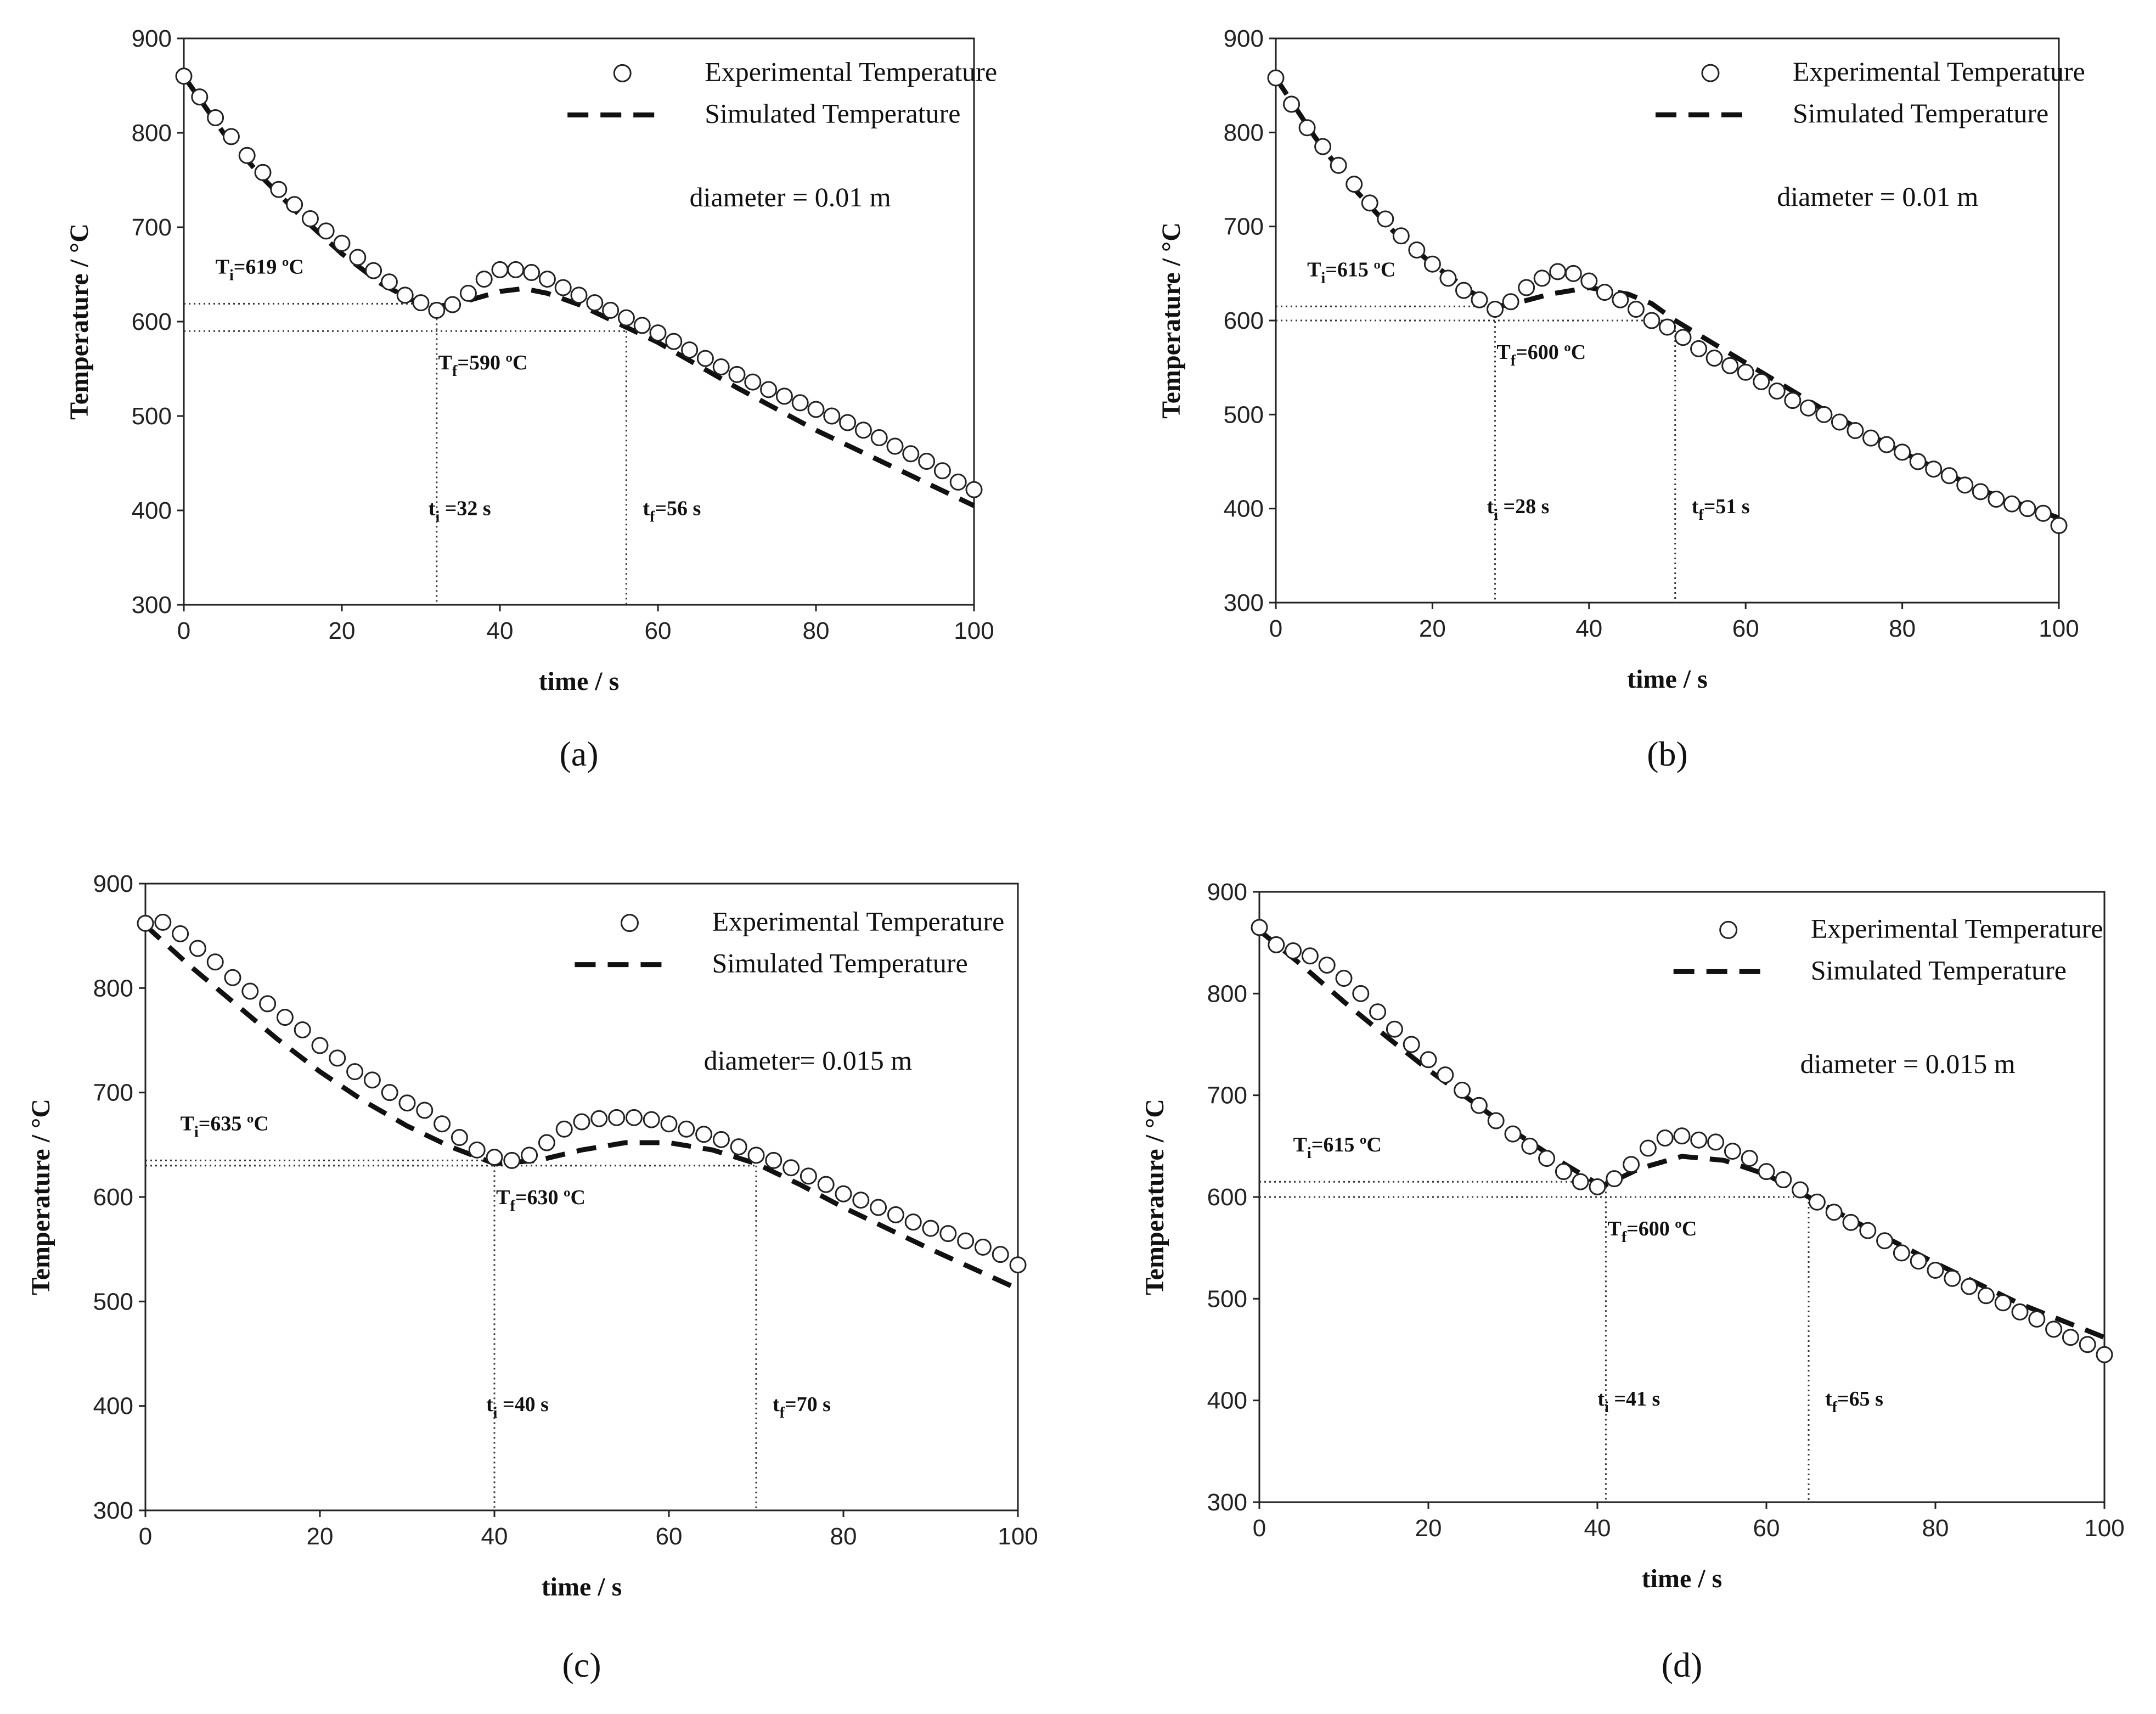  I want to click on panel-label: (b), so click(1667, 753).